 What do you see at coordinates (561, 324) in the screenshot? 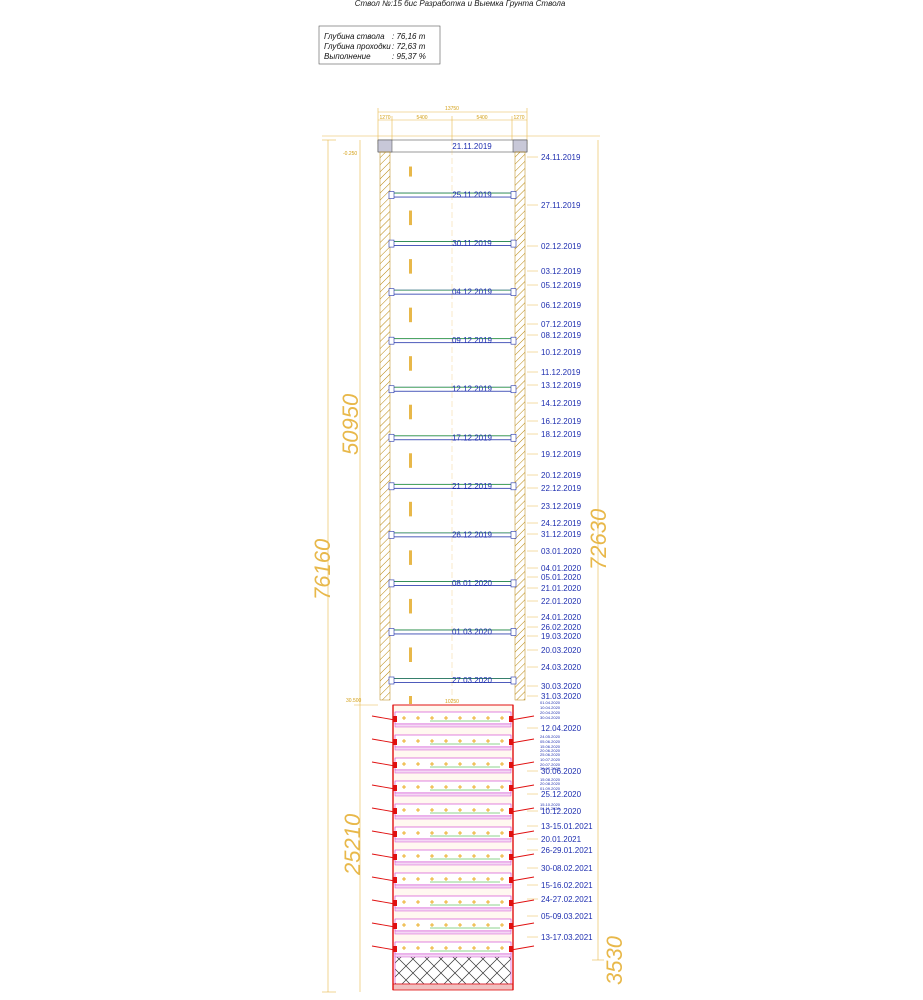
I see `right-date-label: 07.12.2019` at bounding box center [561, 324].